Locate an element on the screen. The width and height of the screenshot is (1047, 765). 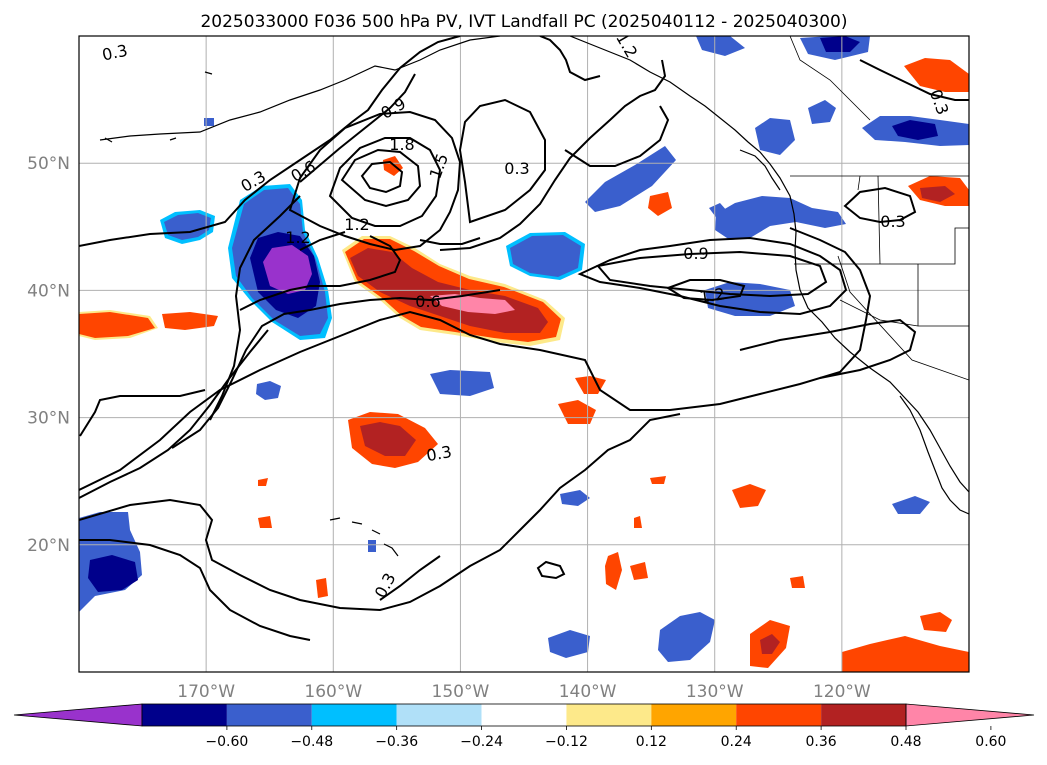
contour-label-0-6: 0.6 is located at coordinates (427, 301).